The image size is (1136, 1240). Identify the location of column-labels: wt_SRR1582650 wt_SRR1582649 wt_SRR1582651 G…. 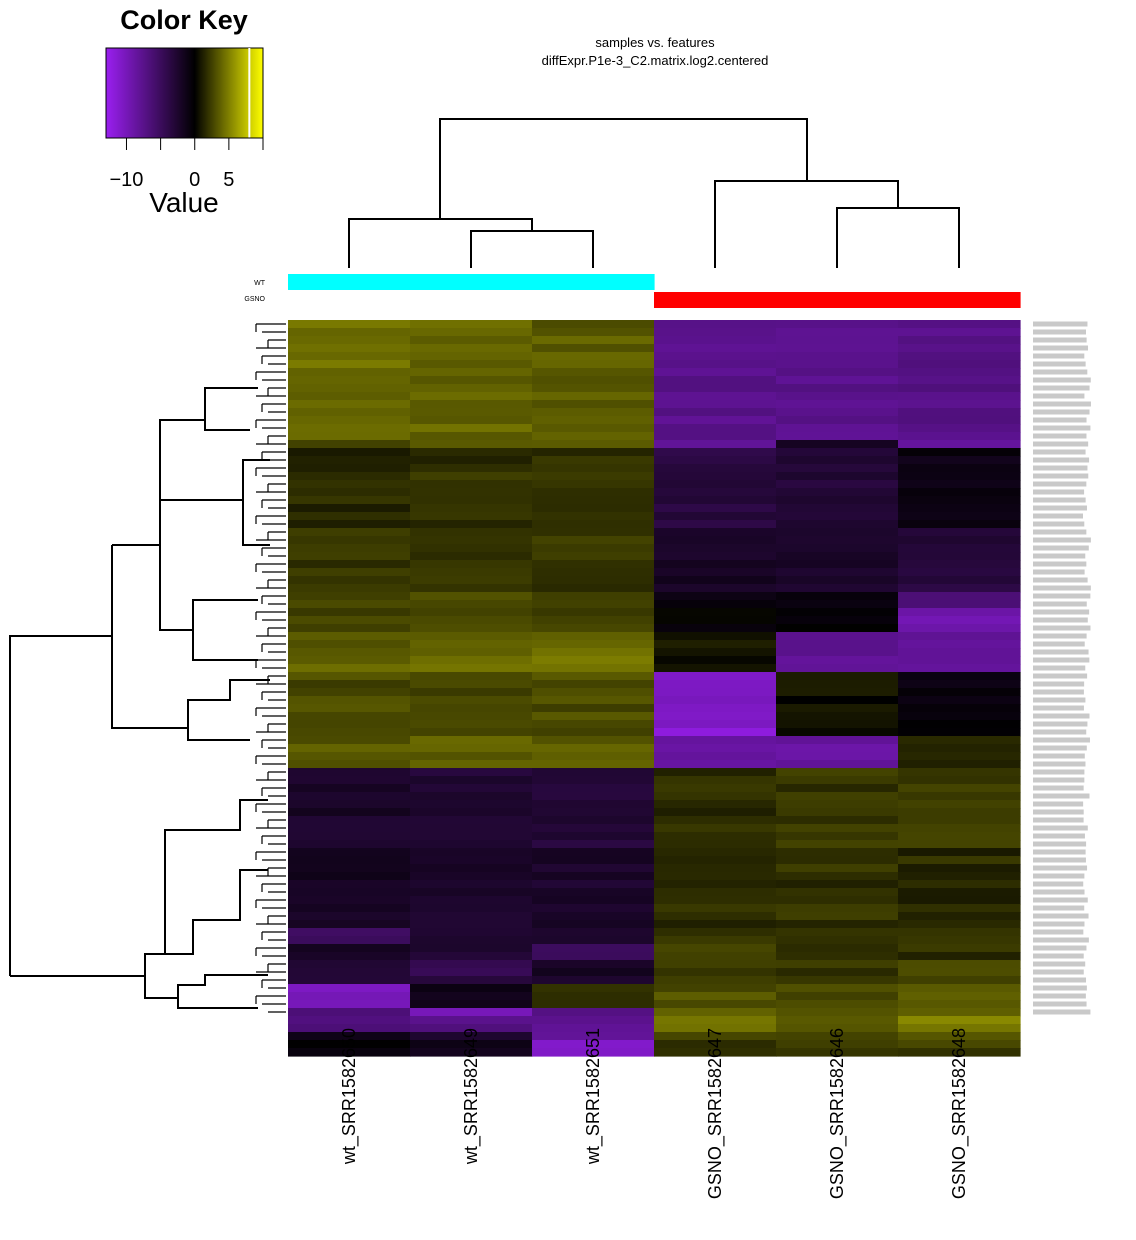
(654, 1113).